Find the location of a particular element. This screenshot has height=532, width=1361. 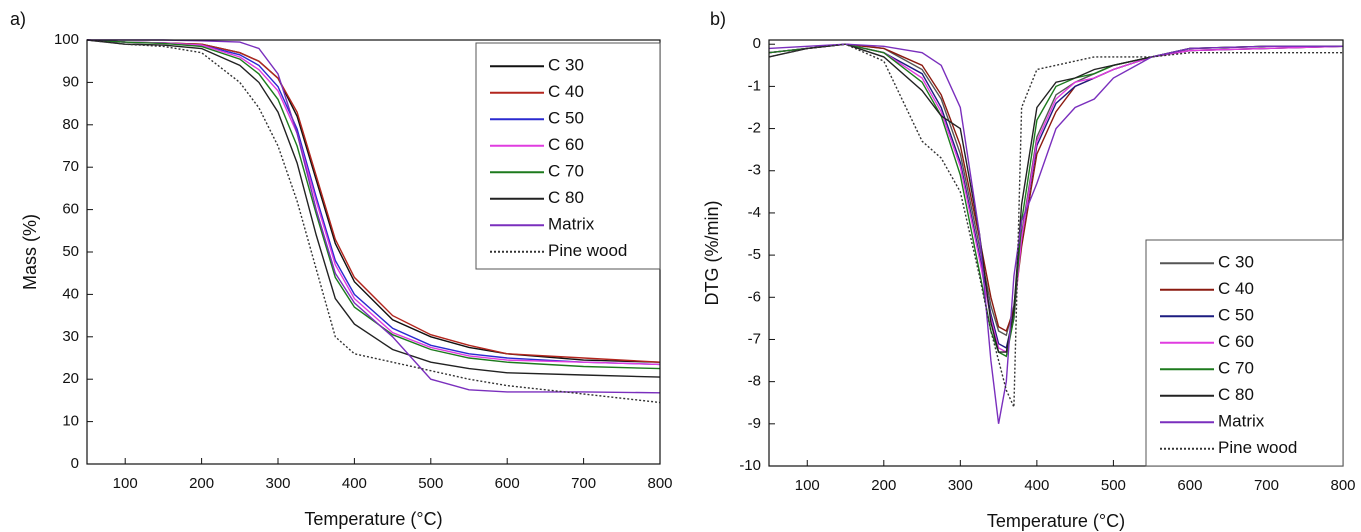

y-tick-label: -4 is located at coordinates (754, 212).